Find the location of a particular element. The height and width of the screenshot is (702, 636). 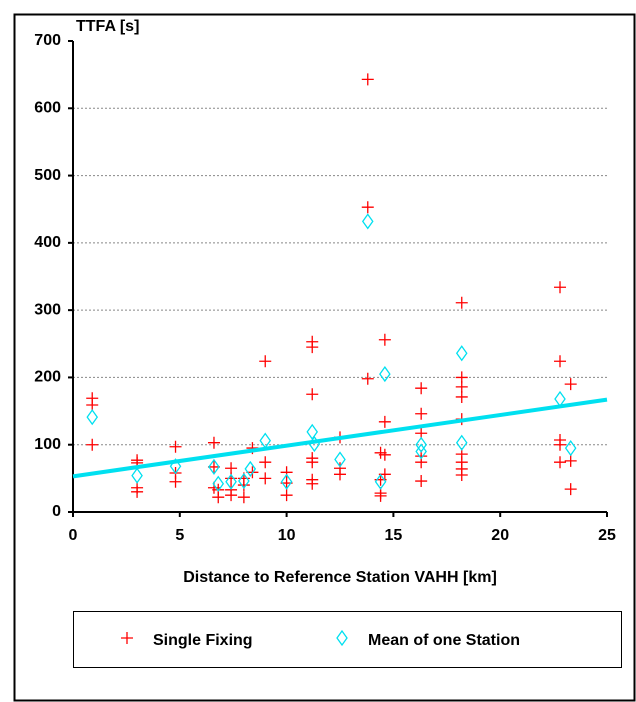

y-tick-label: 100 is located at coordinates (47, 444).